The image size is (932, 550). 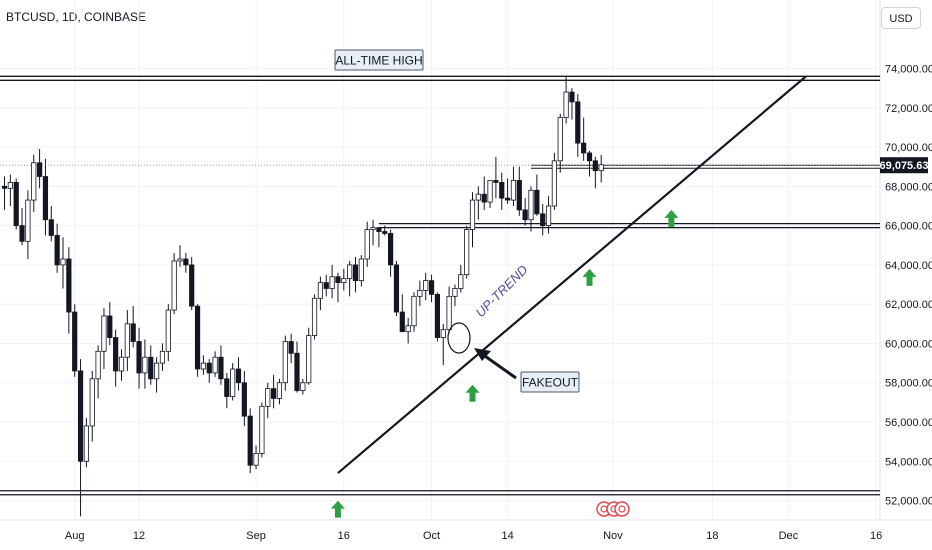 What do you see at coordinates (622, 509) in the screenshot?
I see `event-marker-inner` at bounding box center [622, 509].